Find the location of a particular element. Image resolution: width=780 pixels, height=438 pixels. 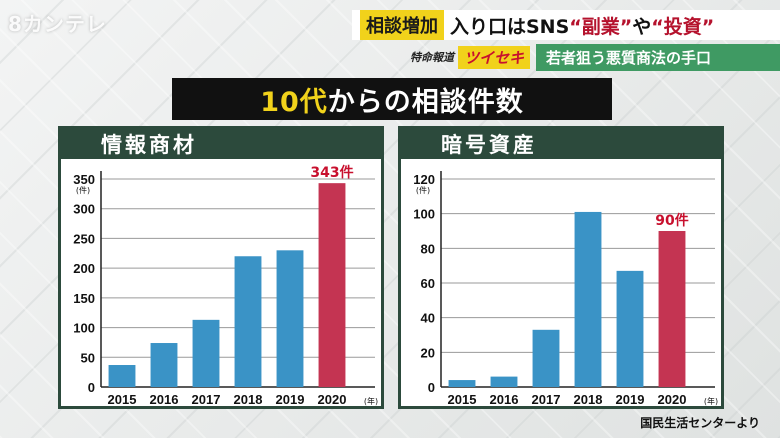

y-tick-label: 80 is located at coordinates (428, 248).